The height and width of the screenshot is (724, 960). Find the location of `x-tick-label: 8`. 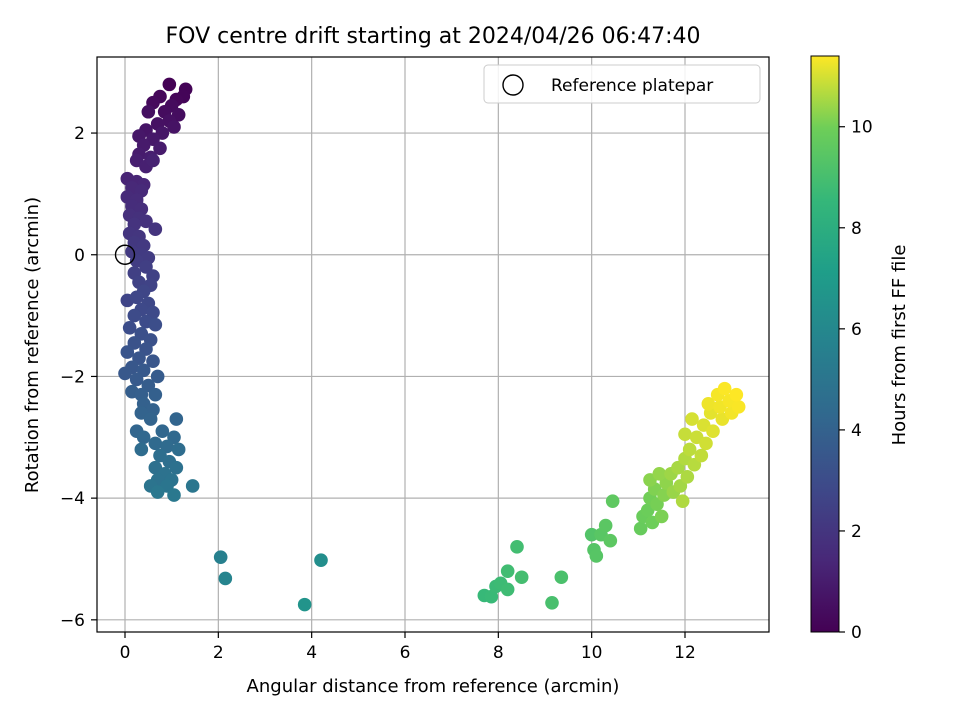

x-tick-label: 8 is located at coordinates (498, 653).